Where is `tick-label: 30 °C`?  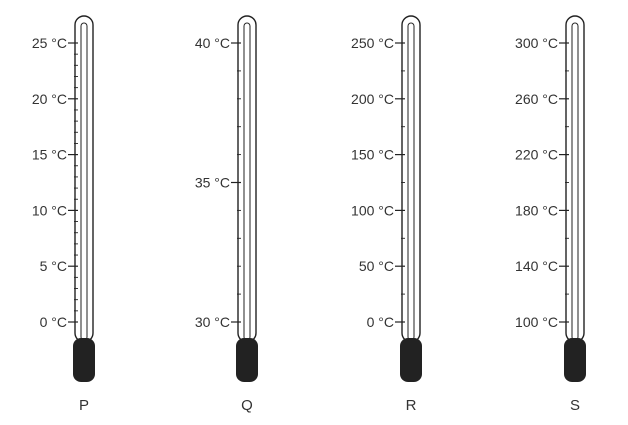
tick-label: 30 °C is located at coordinates (212, 322).